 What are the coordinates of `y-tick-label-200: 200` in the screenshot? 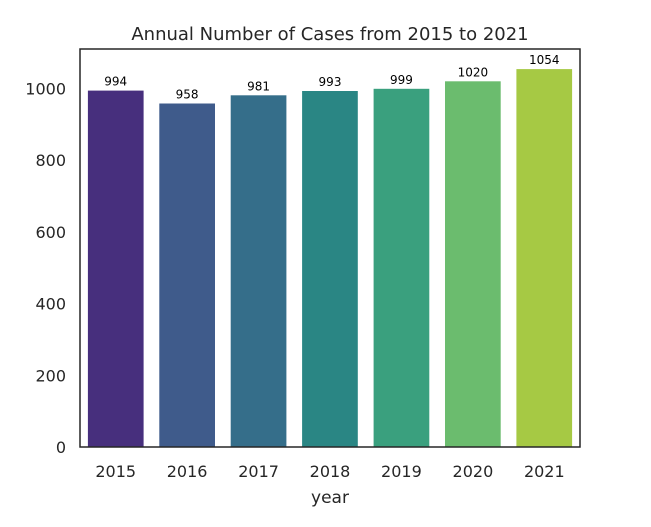 It's located at (50, 375).